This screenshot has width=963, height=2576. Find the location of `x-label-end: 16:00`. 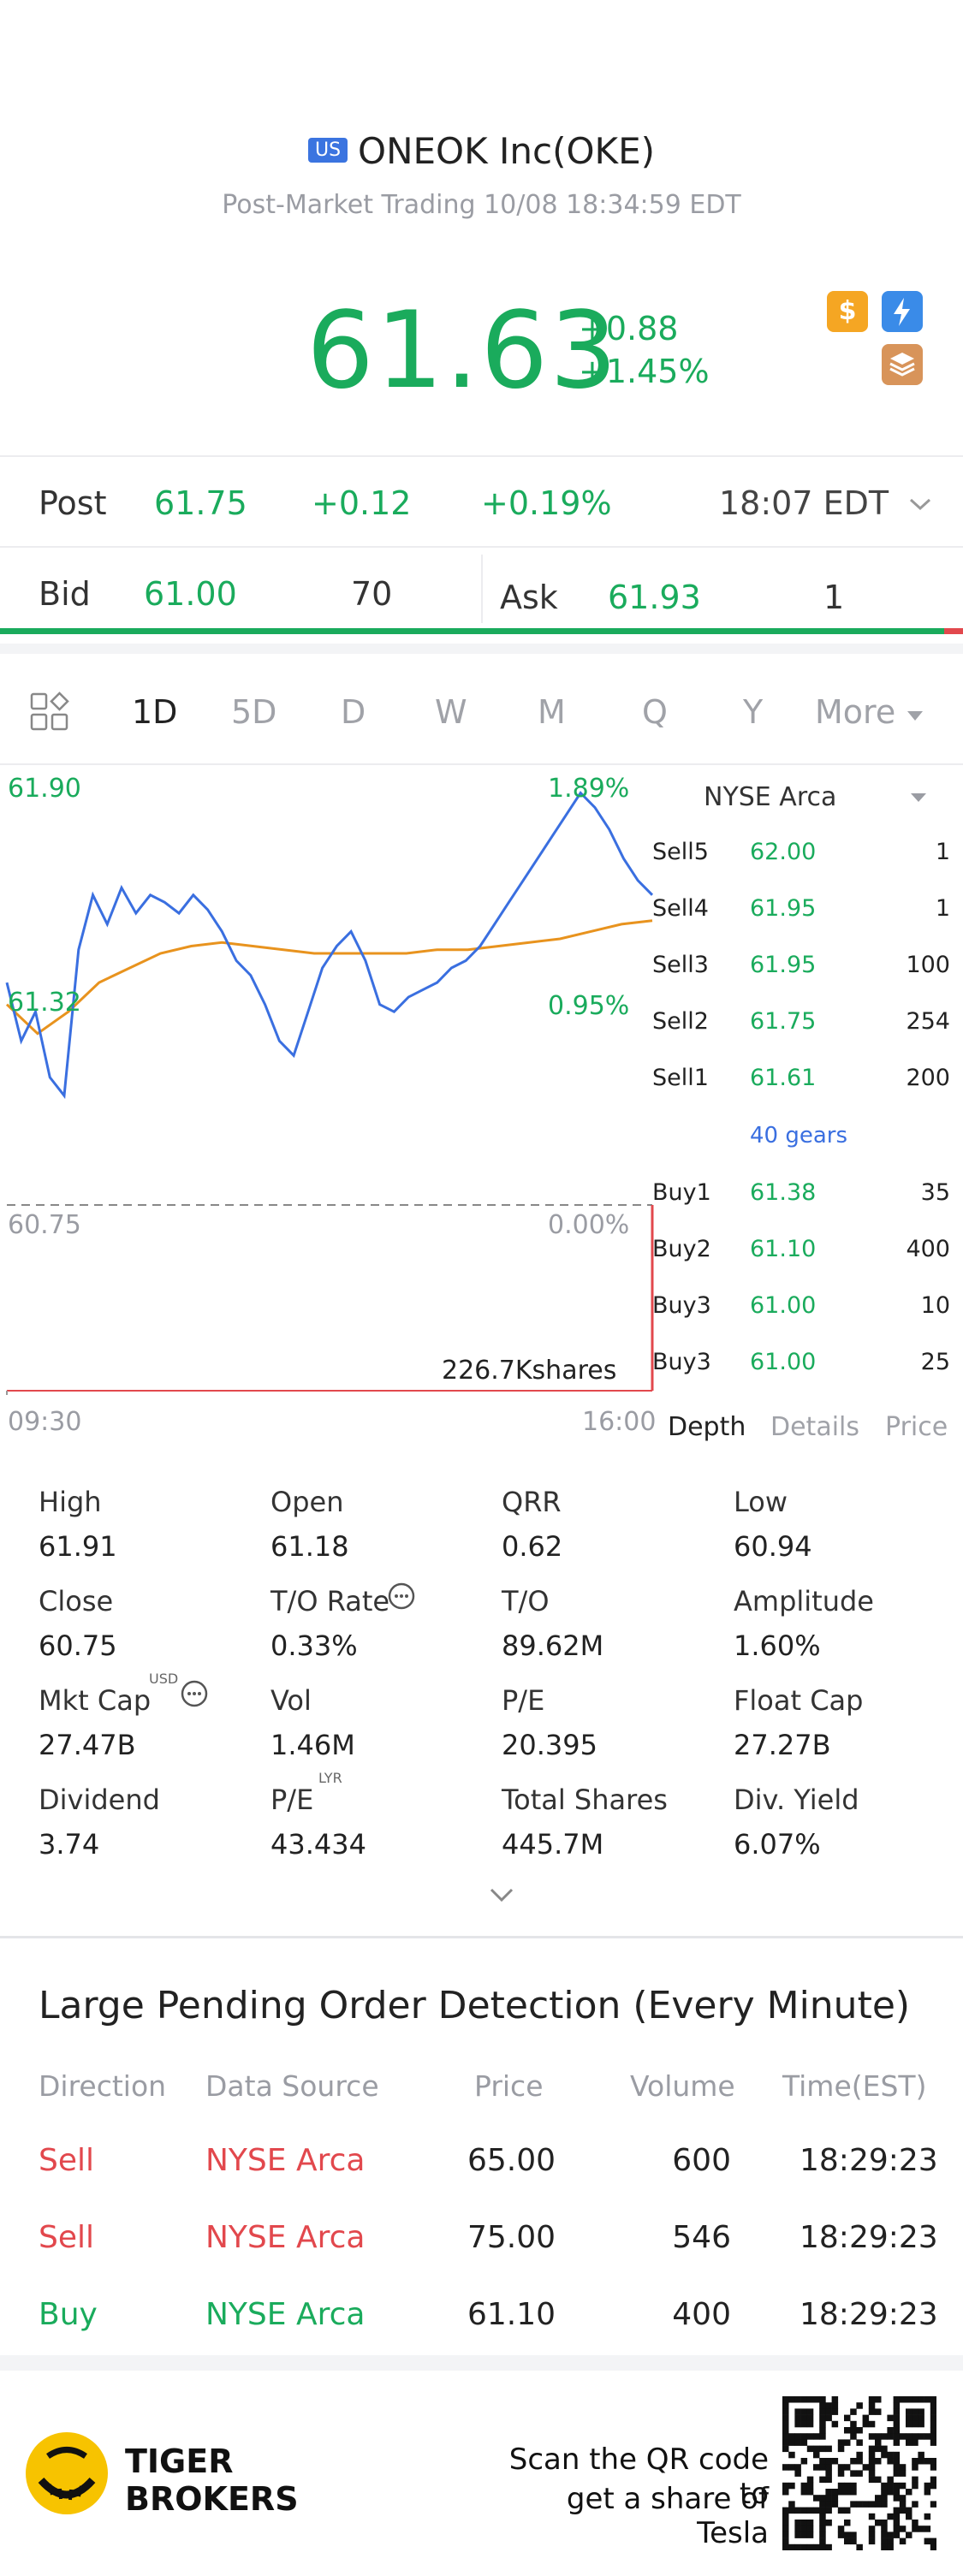

x-label-end: 16:00 is located at coordinates (619, 1422).